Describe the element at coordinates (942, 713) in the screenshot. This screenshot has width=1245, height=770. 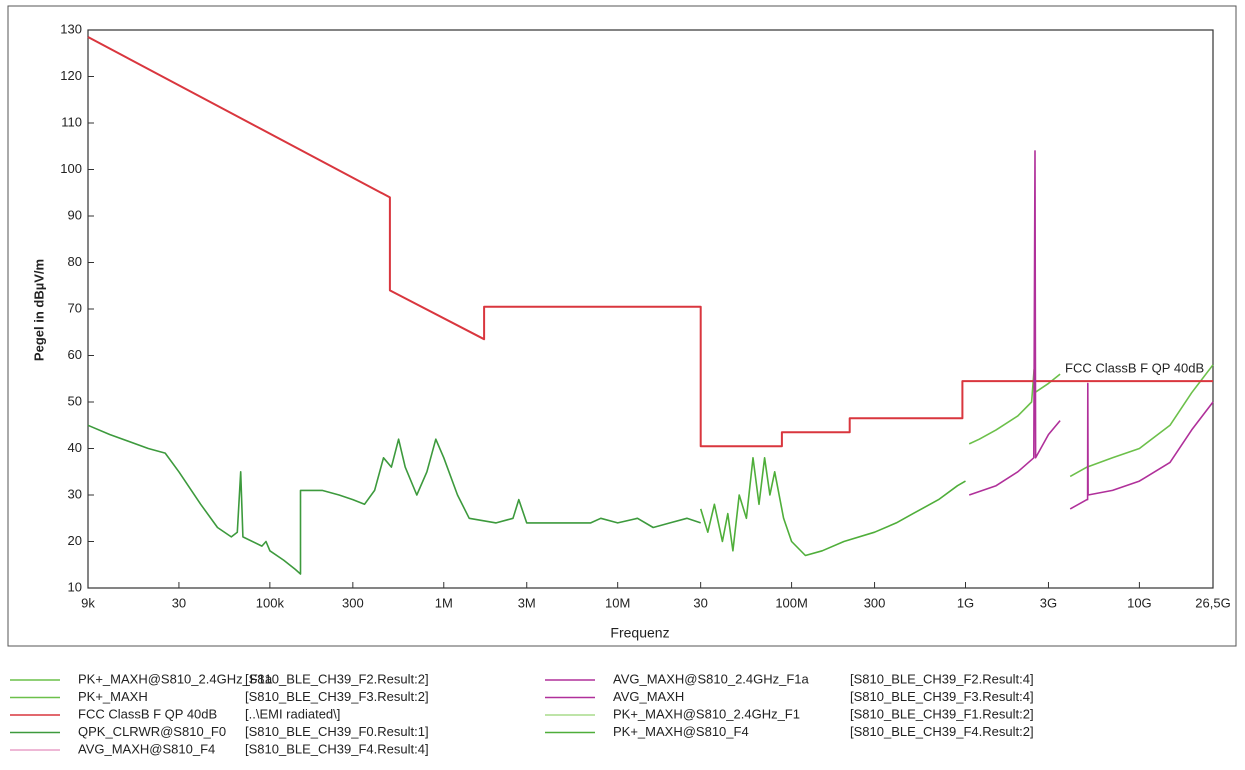
I see `legend-source: [S810_BLE_CH39_F1.Result:2]` at that location.